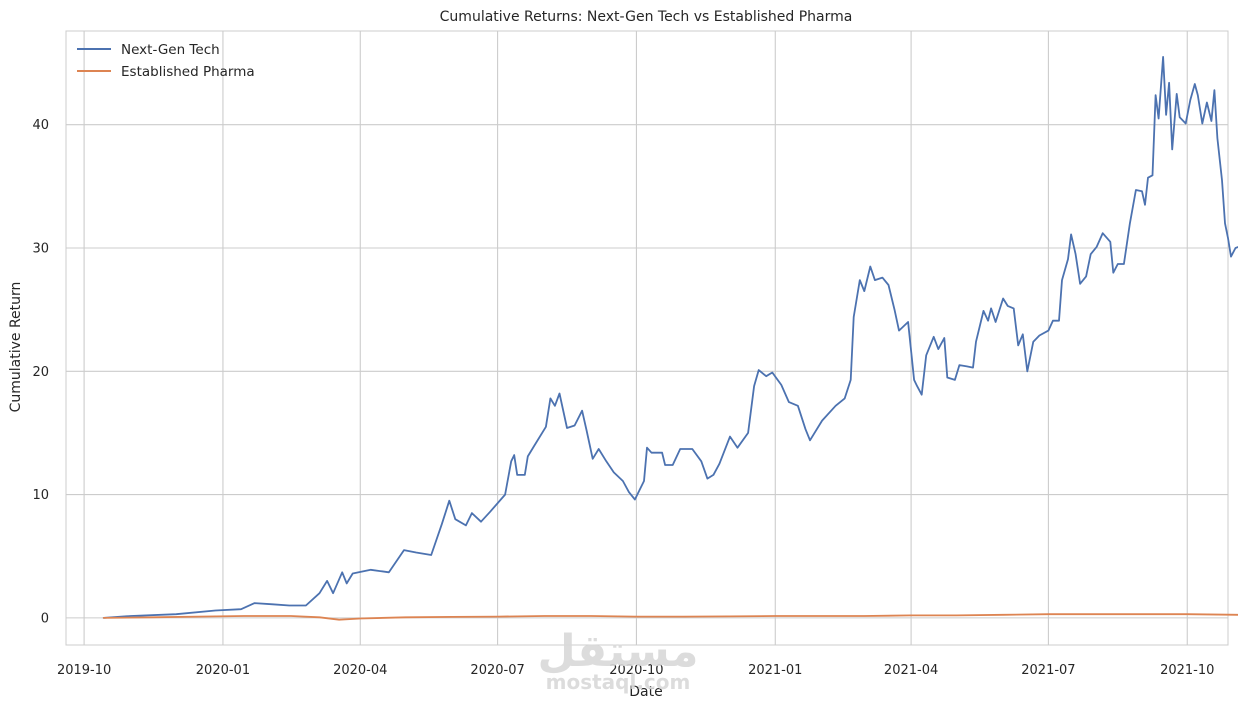  Describe the element at coordinates (497, 670) in the screenshot. I see `x-tick-2020-07: 2020-07` at that location.